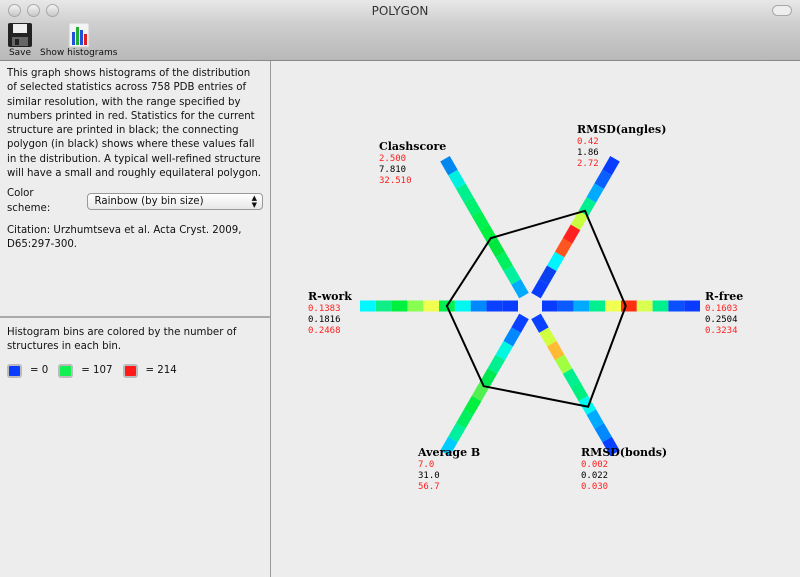  Describe the element at coordinates (33, 10) in the screenshot. I see `minimize-button` at that location.